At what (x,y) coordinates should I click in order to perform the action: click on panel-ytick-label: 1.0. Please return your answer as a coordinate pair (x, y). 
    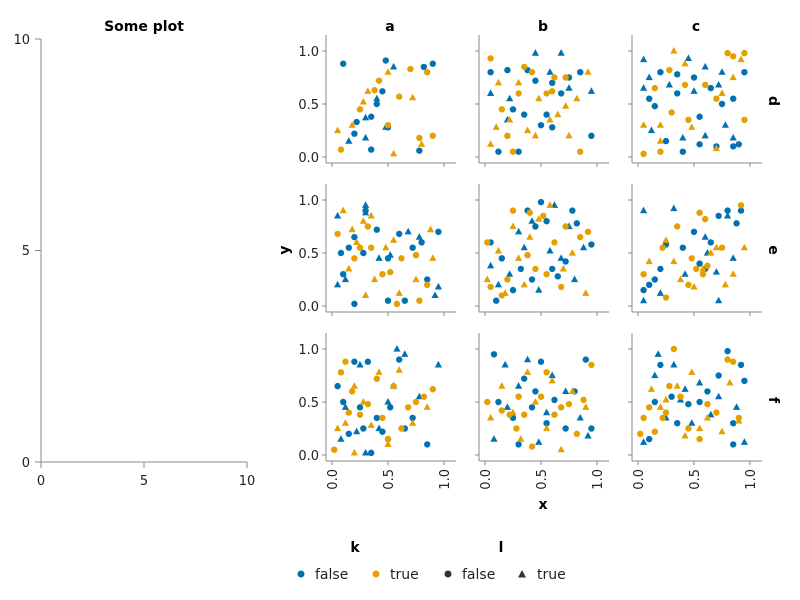
    Looking at the image, I should click on (308, 201).